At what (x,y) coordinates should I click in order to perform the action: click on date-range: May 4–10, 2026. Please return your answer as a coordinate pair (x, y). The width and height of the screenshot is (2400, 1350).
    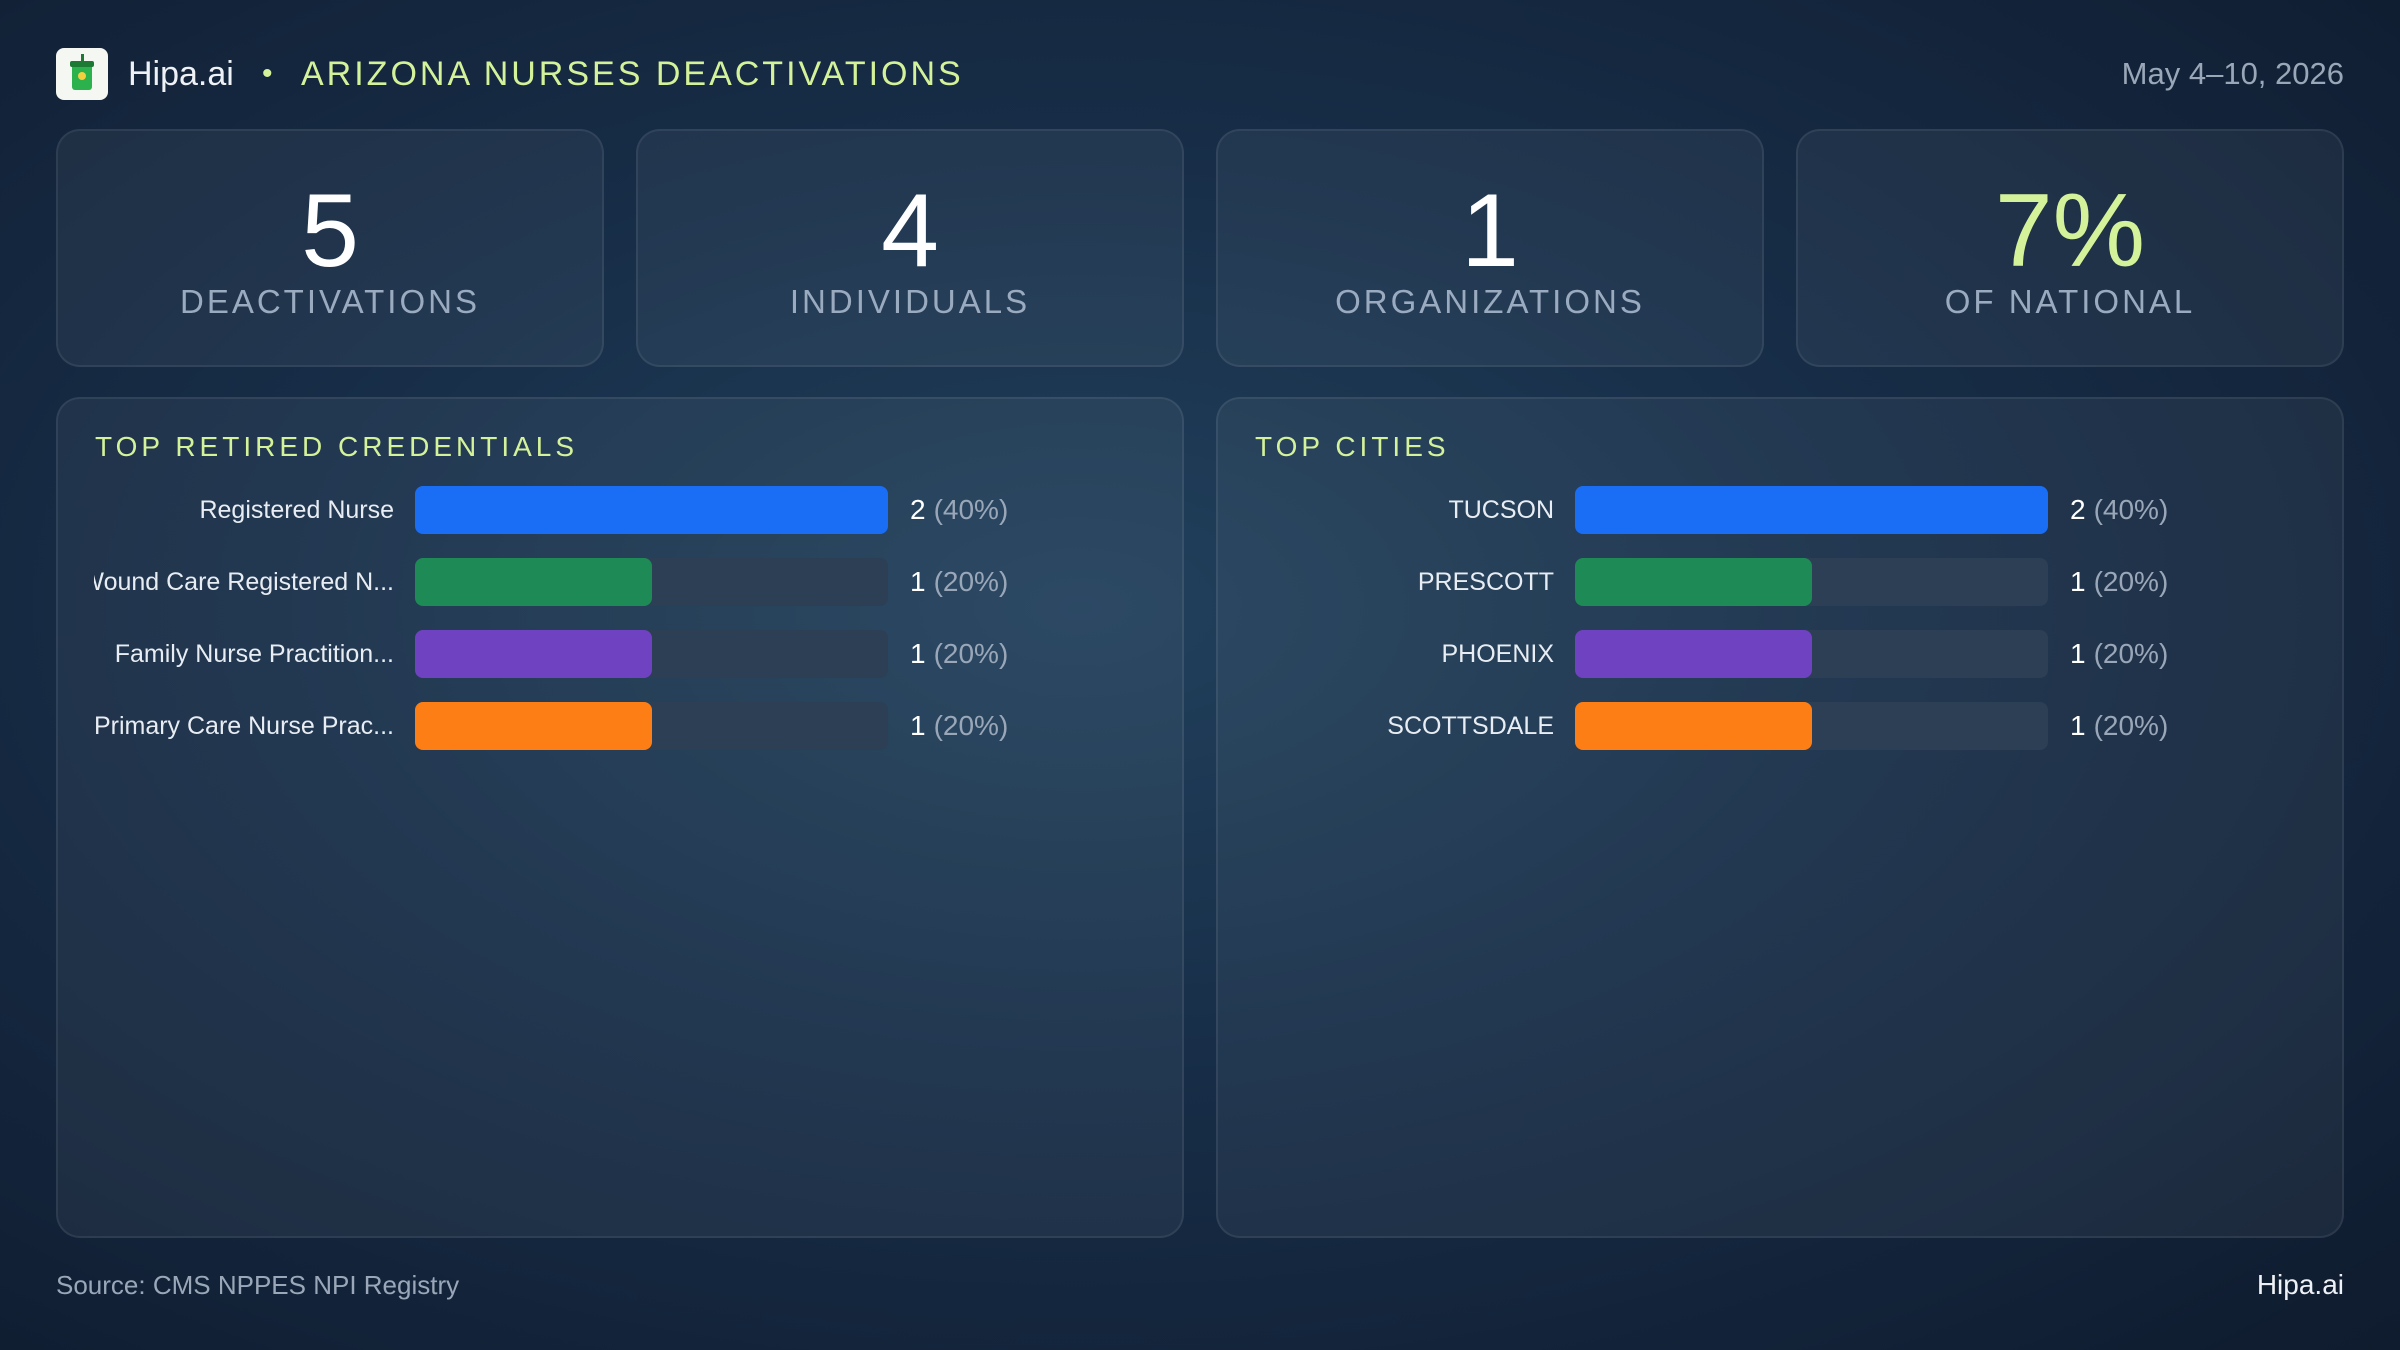
    Looking at the image, I should click on (2232, 73).